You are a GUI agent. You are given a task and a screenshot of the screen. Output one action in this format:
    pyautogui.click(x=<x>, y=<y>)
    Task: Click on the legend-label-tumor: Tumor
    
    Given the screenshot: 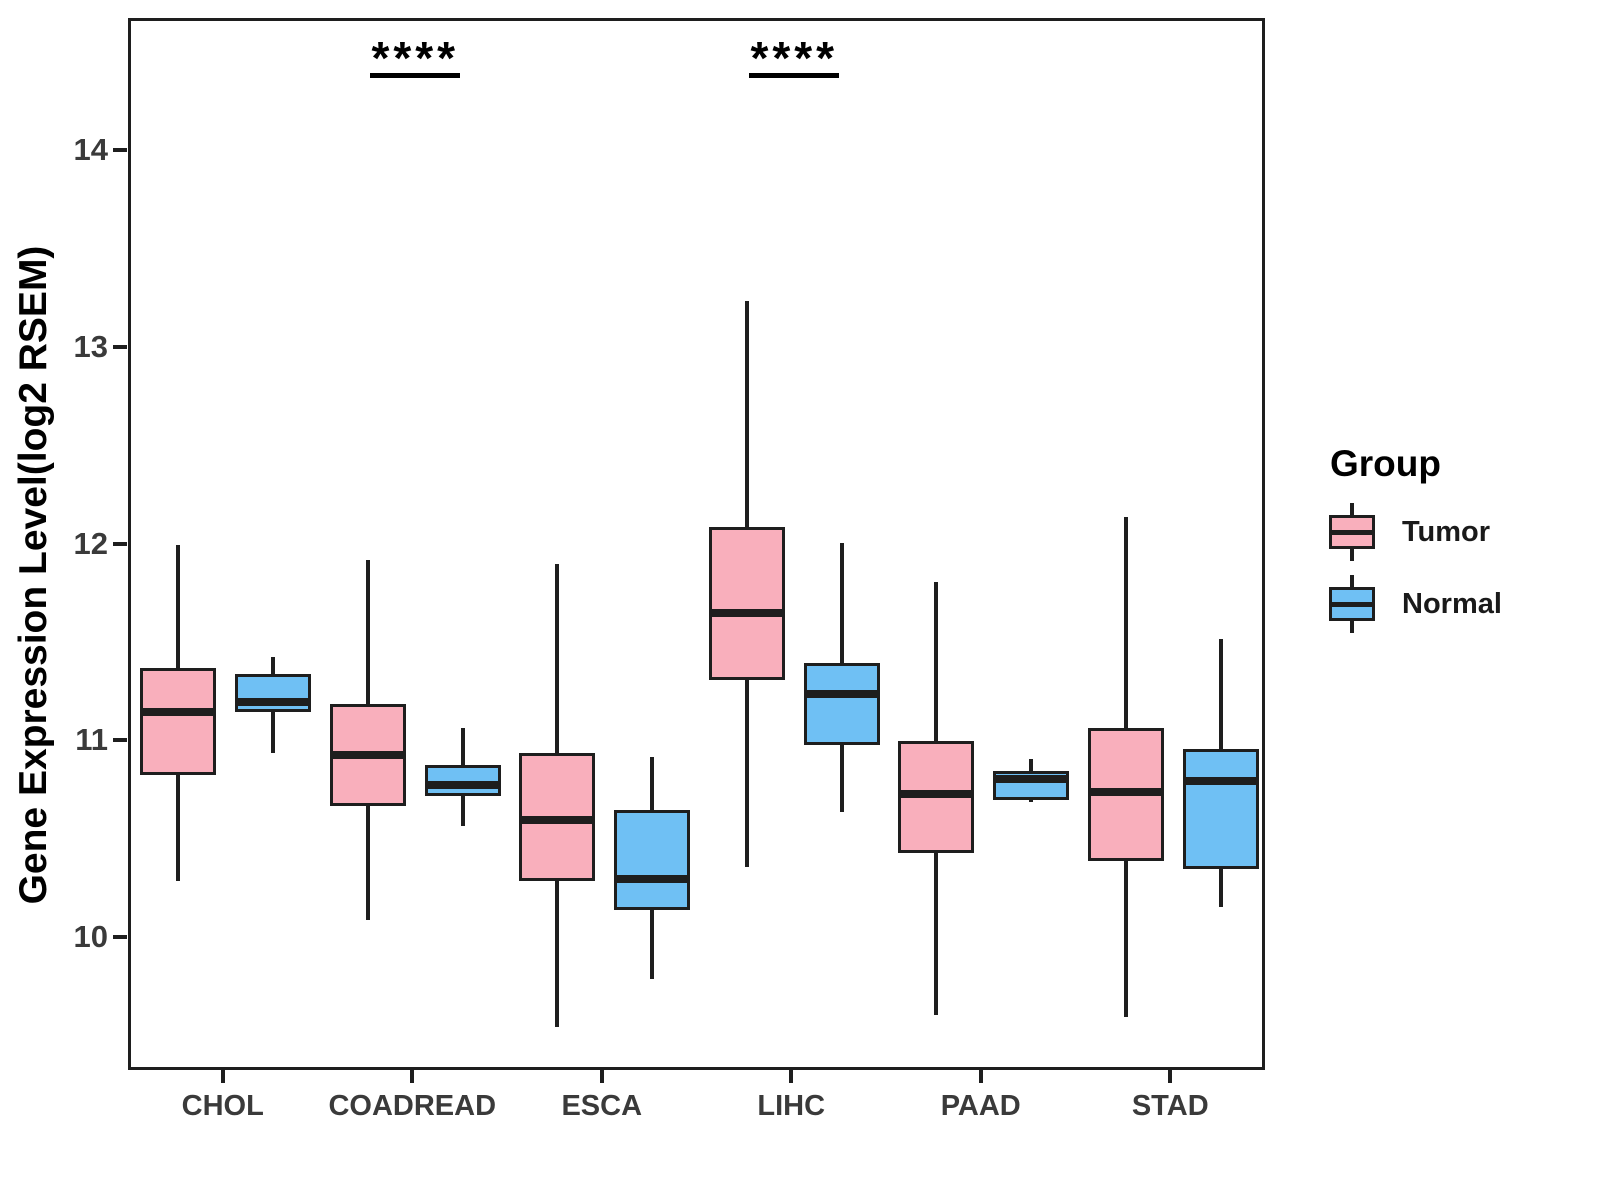 What is the action you would take?
    pyautogui.click(x=1446, y=531)
    